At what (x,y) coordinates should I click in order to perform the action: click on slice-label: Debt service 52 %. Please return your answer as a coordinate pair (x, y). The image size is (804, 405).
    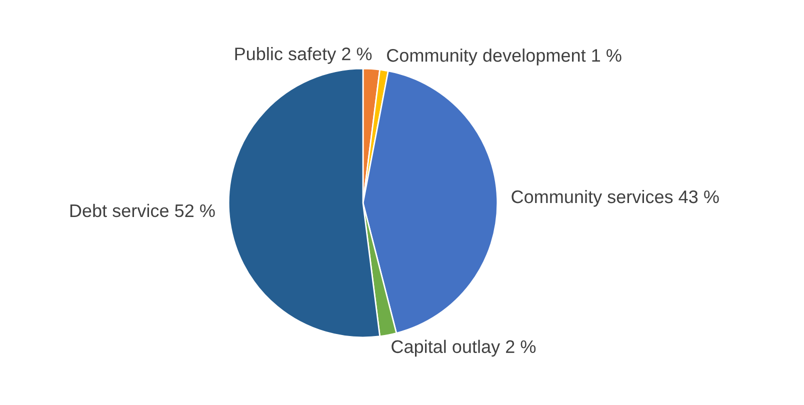
    Looking at the image, I should click on (142, 211).